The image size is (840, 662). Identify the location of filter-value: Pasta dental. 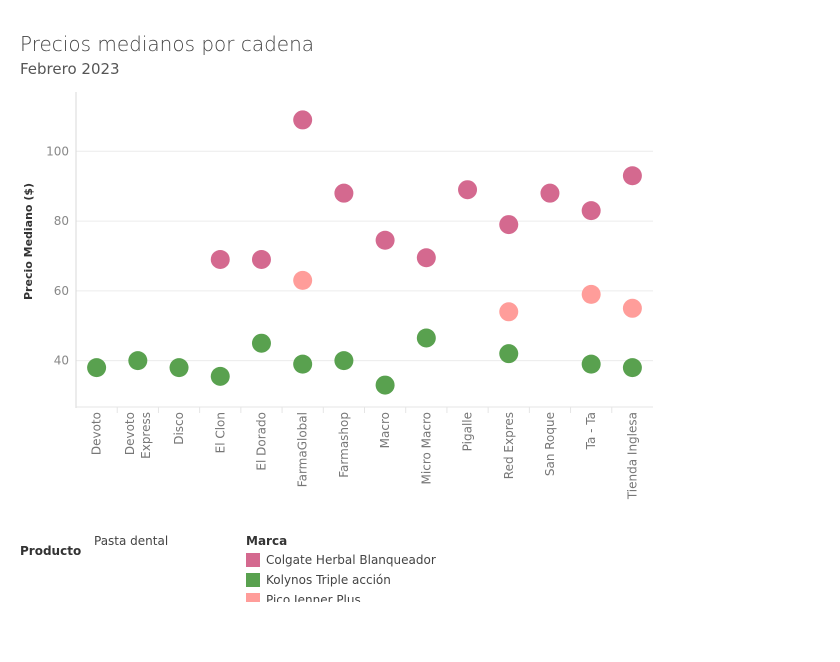
(131, 541).